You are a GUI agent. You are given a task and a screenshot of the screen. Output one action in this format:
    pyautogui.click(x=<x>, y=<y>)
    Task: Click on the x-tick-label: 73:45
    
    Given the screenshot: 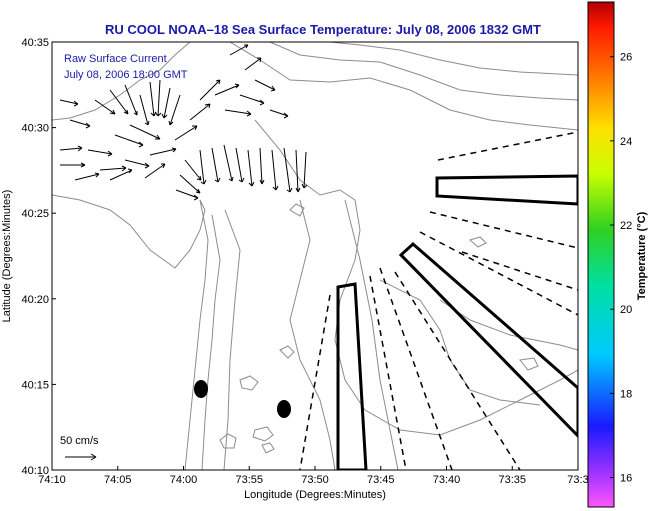 What is the action you would take?
    pyautogui.click(x=381, y=480)
    